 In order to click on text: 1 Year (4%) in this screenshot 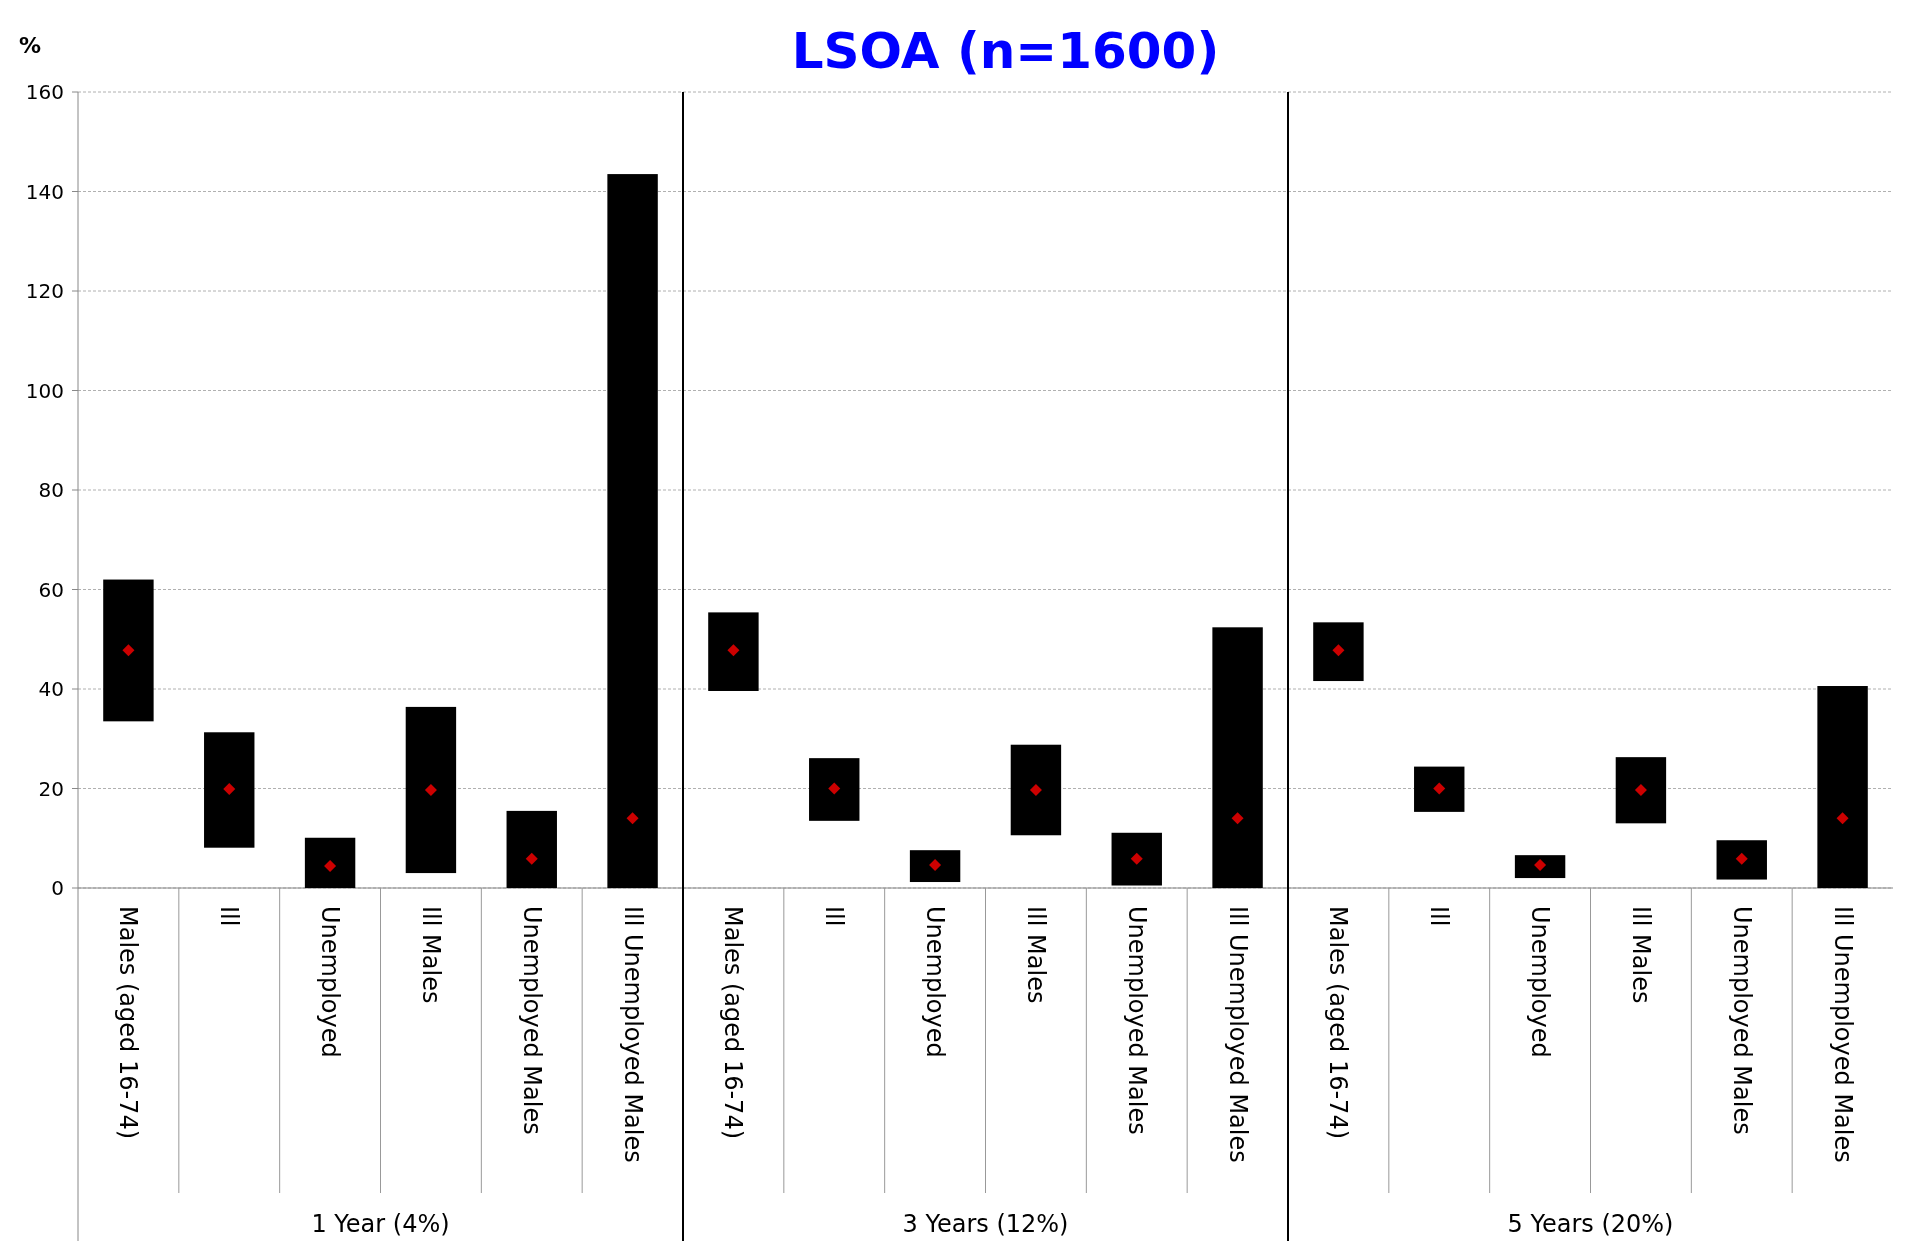, I will do `click(380, 1224)`.